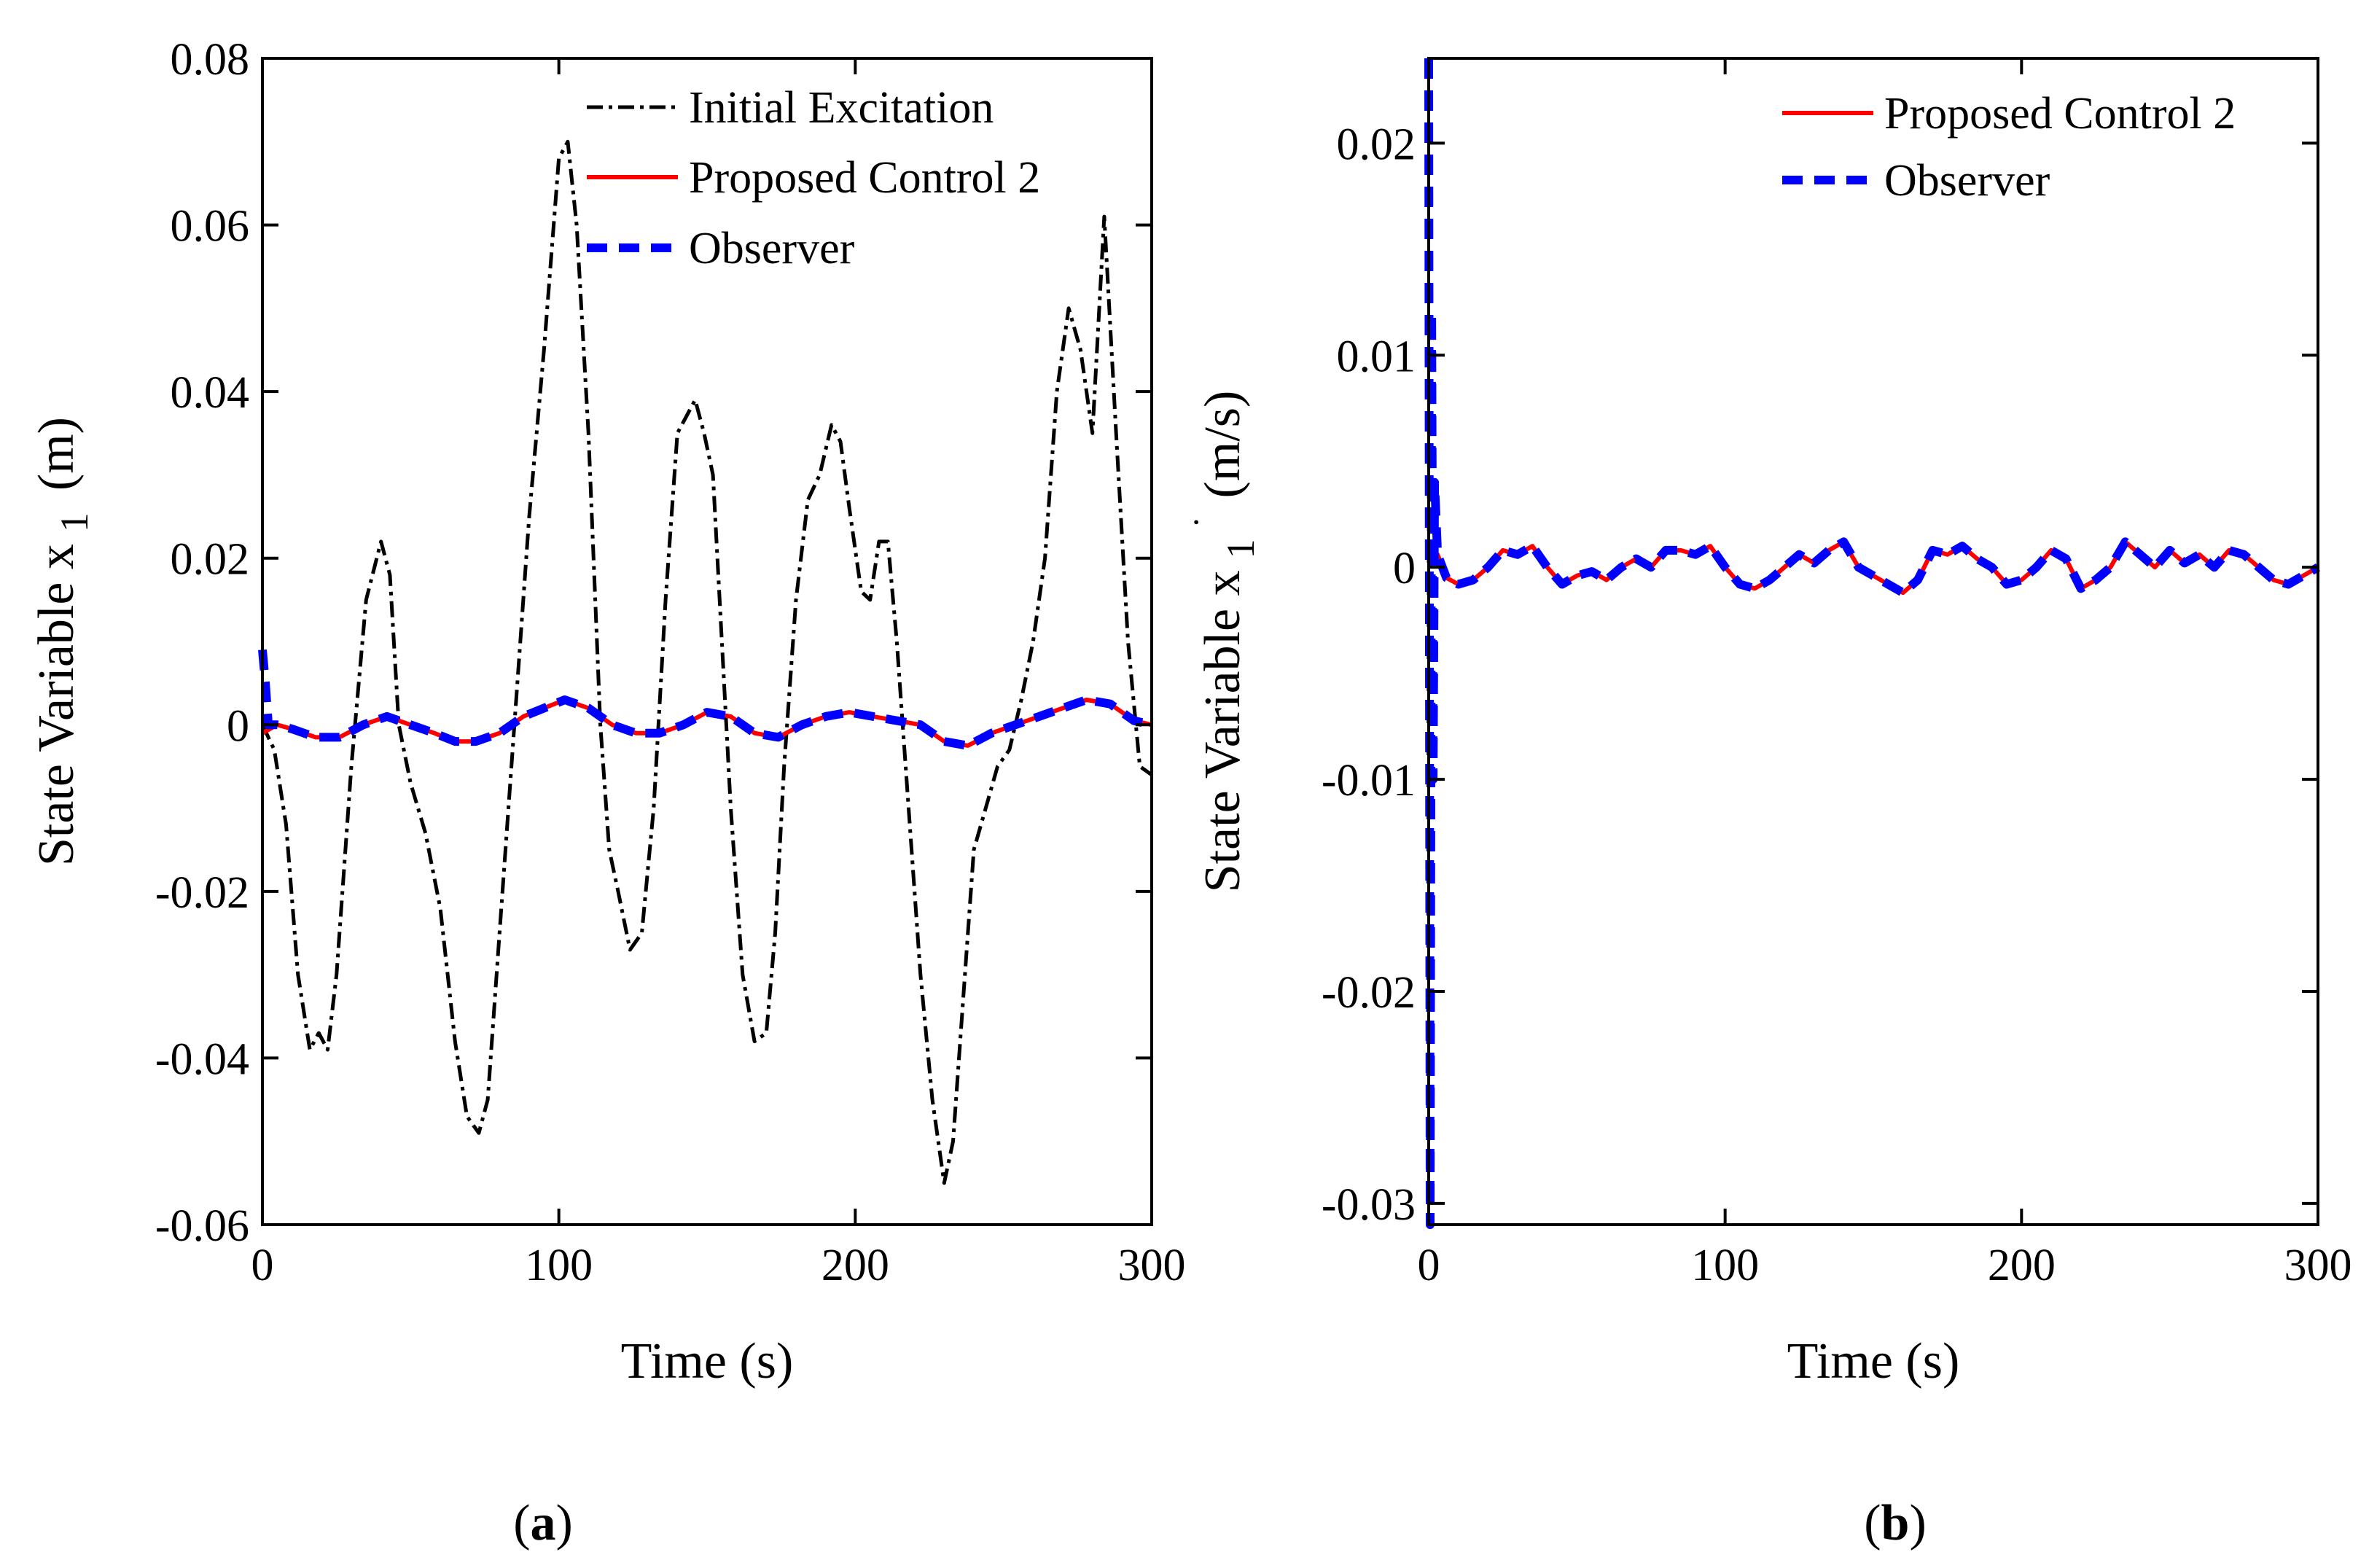  I want to click on panel-b-y-tick-label: 0.02, so click(1376, 144).